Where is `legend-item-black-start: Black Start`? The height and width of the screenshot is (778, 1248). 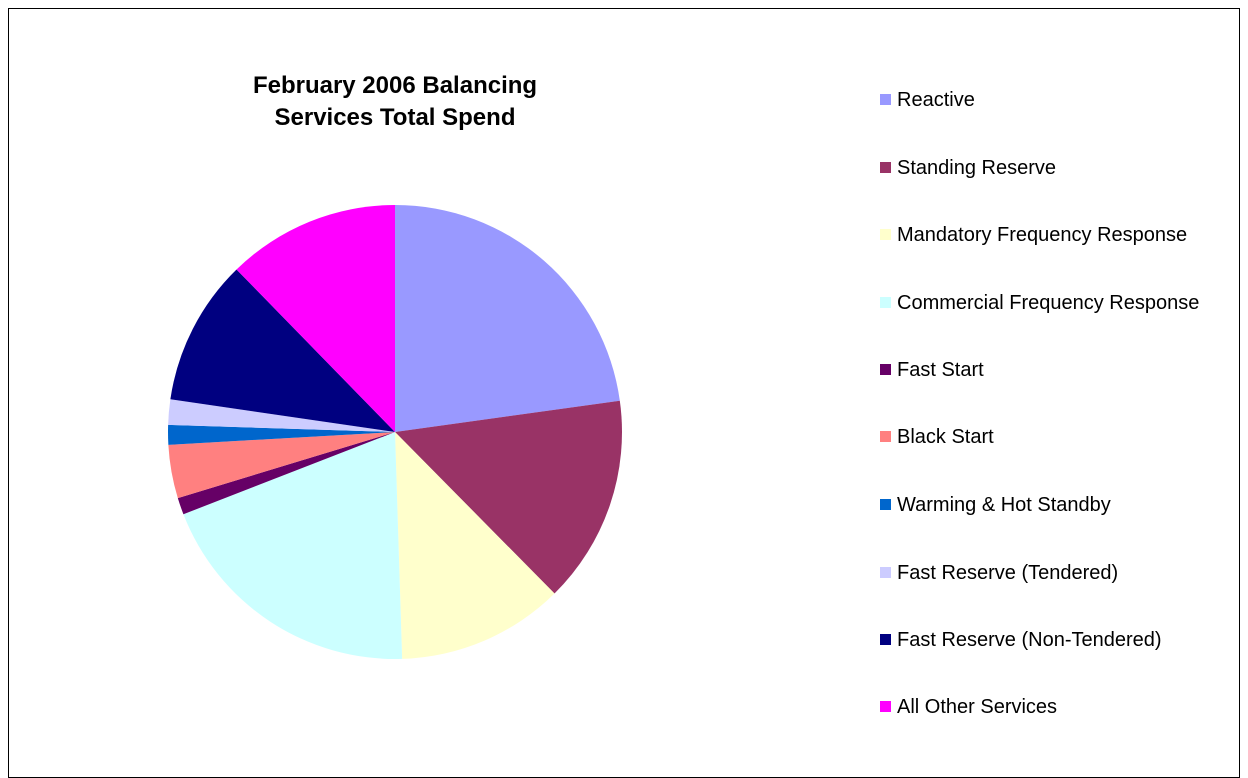
legend-item-black-start: Black Start is located at coordinates (1053, 437).